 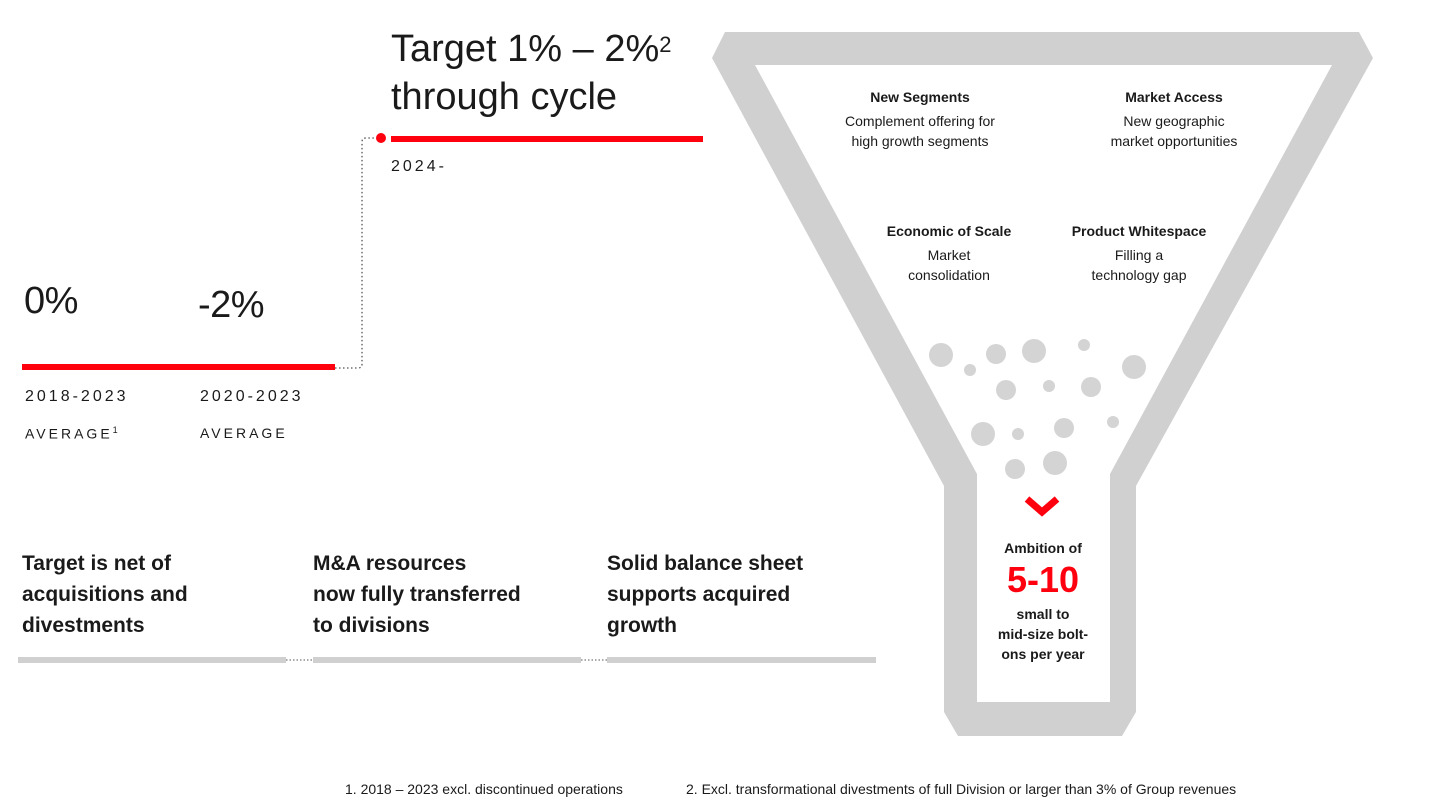 What do you see at coordinates (1037, 409) in the screenshot?
I see `funnel-bubbles` at bounding box center [1037, 409].